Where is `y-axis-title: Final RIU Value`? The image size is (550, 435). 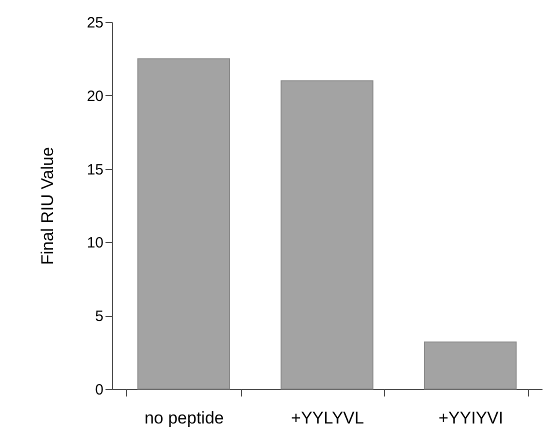
y-axis-title: Final RIU Value is located at coordinates (47, 206).